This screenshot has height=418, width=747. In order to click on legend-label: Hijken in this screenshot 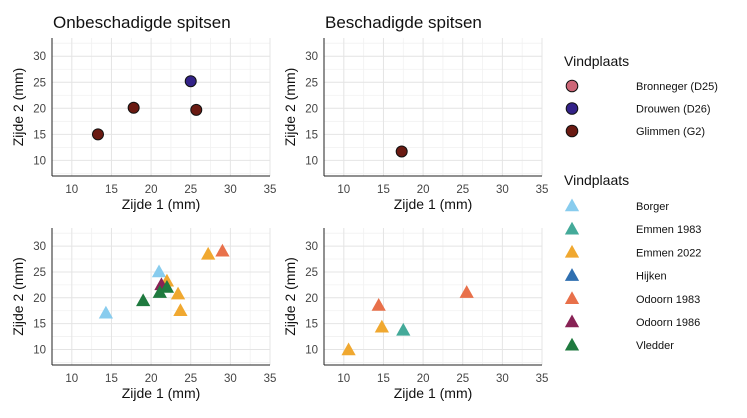, I will do `click(651, 277)`.